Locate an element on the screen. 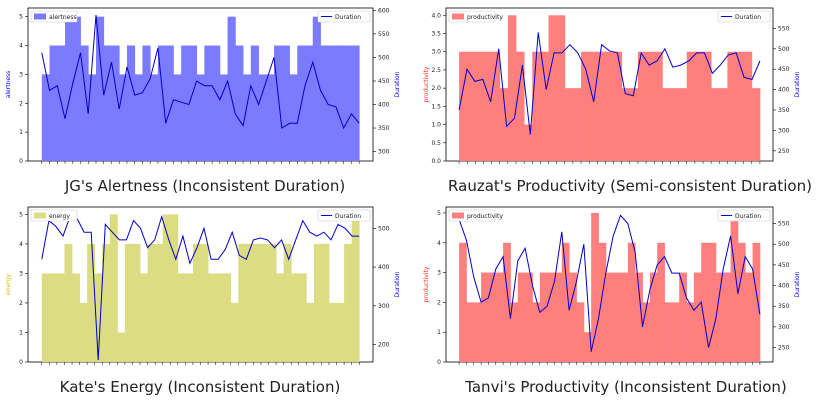 The image size is (817, 400). y2-axis-label: Duration is located at coordinates (397, 84).